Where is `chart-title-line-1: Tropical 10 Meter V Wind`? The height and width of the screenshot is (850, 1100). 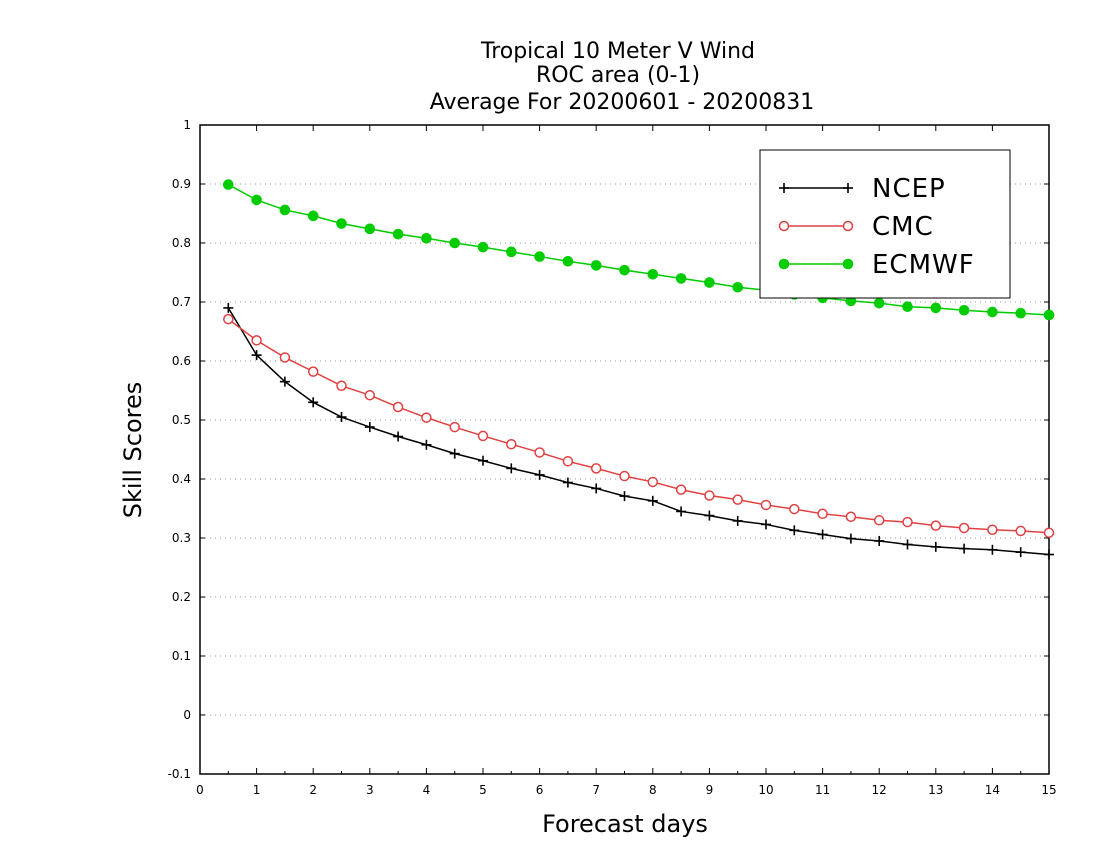 chart-title-line-1: Tropical 10 Meter V Wind is located at coordinates (617, 51).